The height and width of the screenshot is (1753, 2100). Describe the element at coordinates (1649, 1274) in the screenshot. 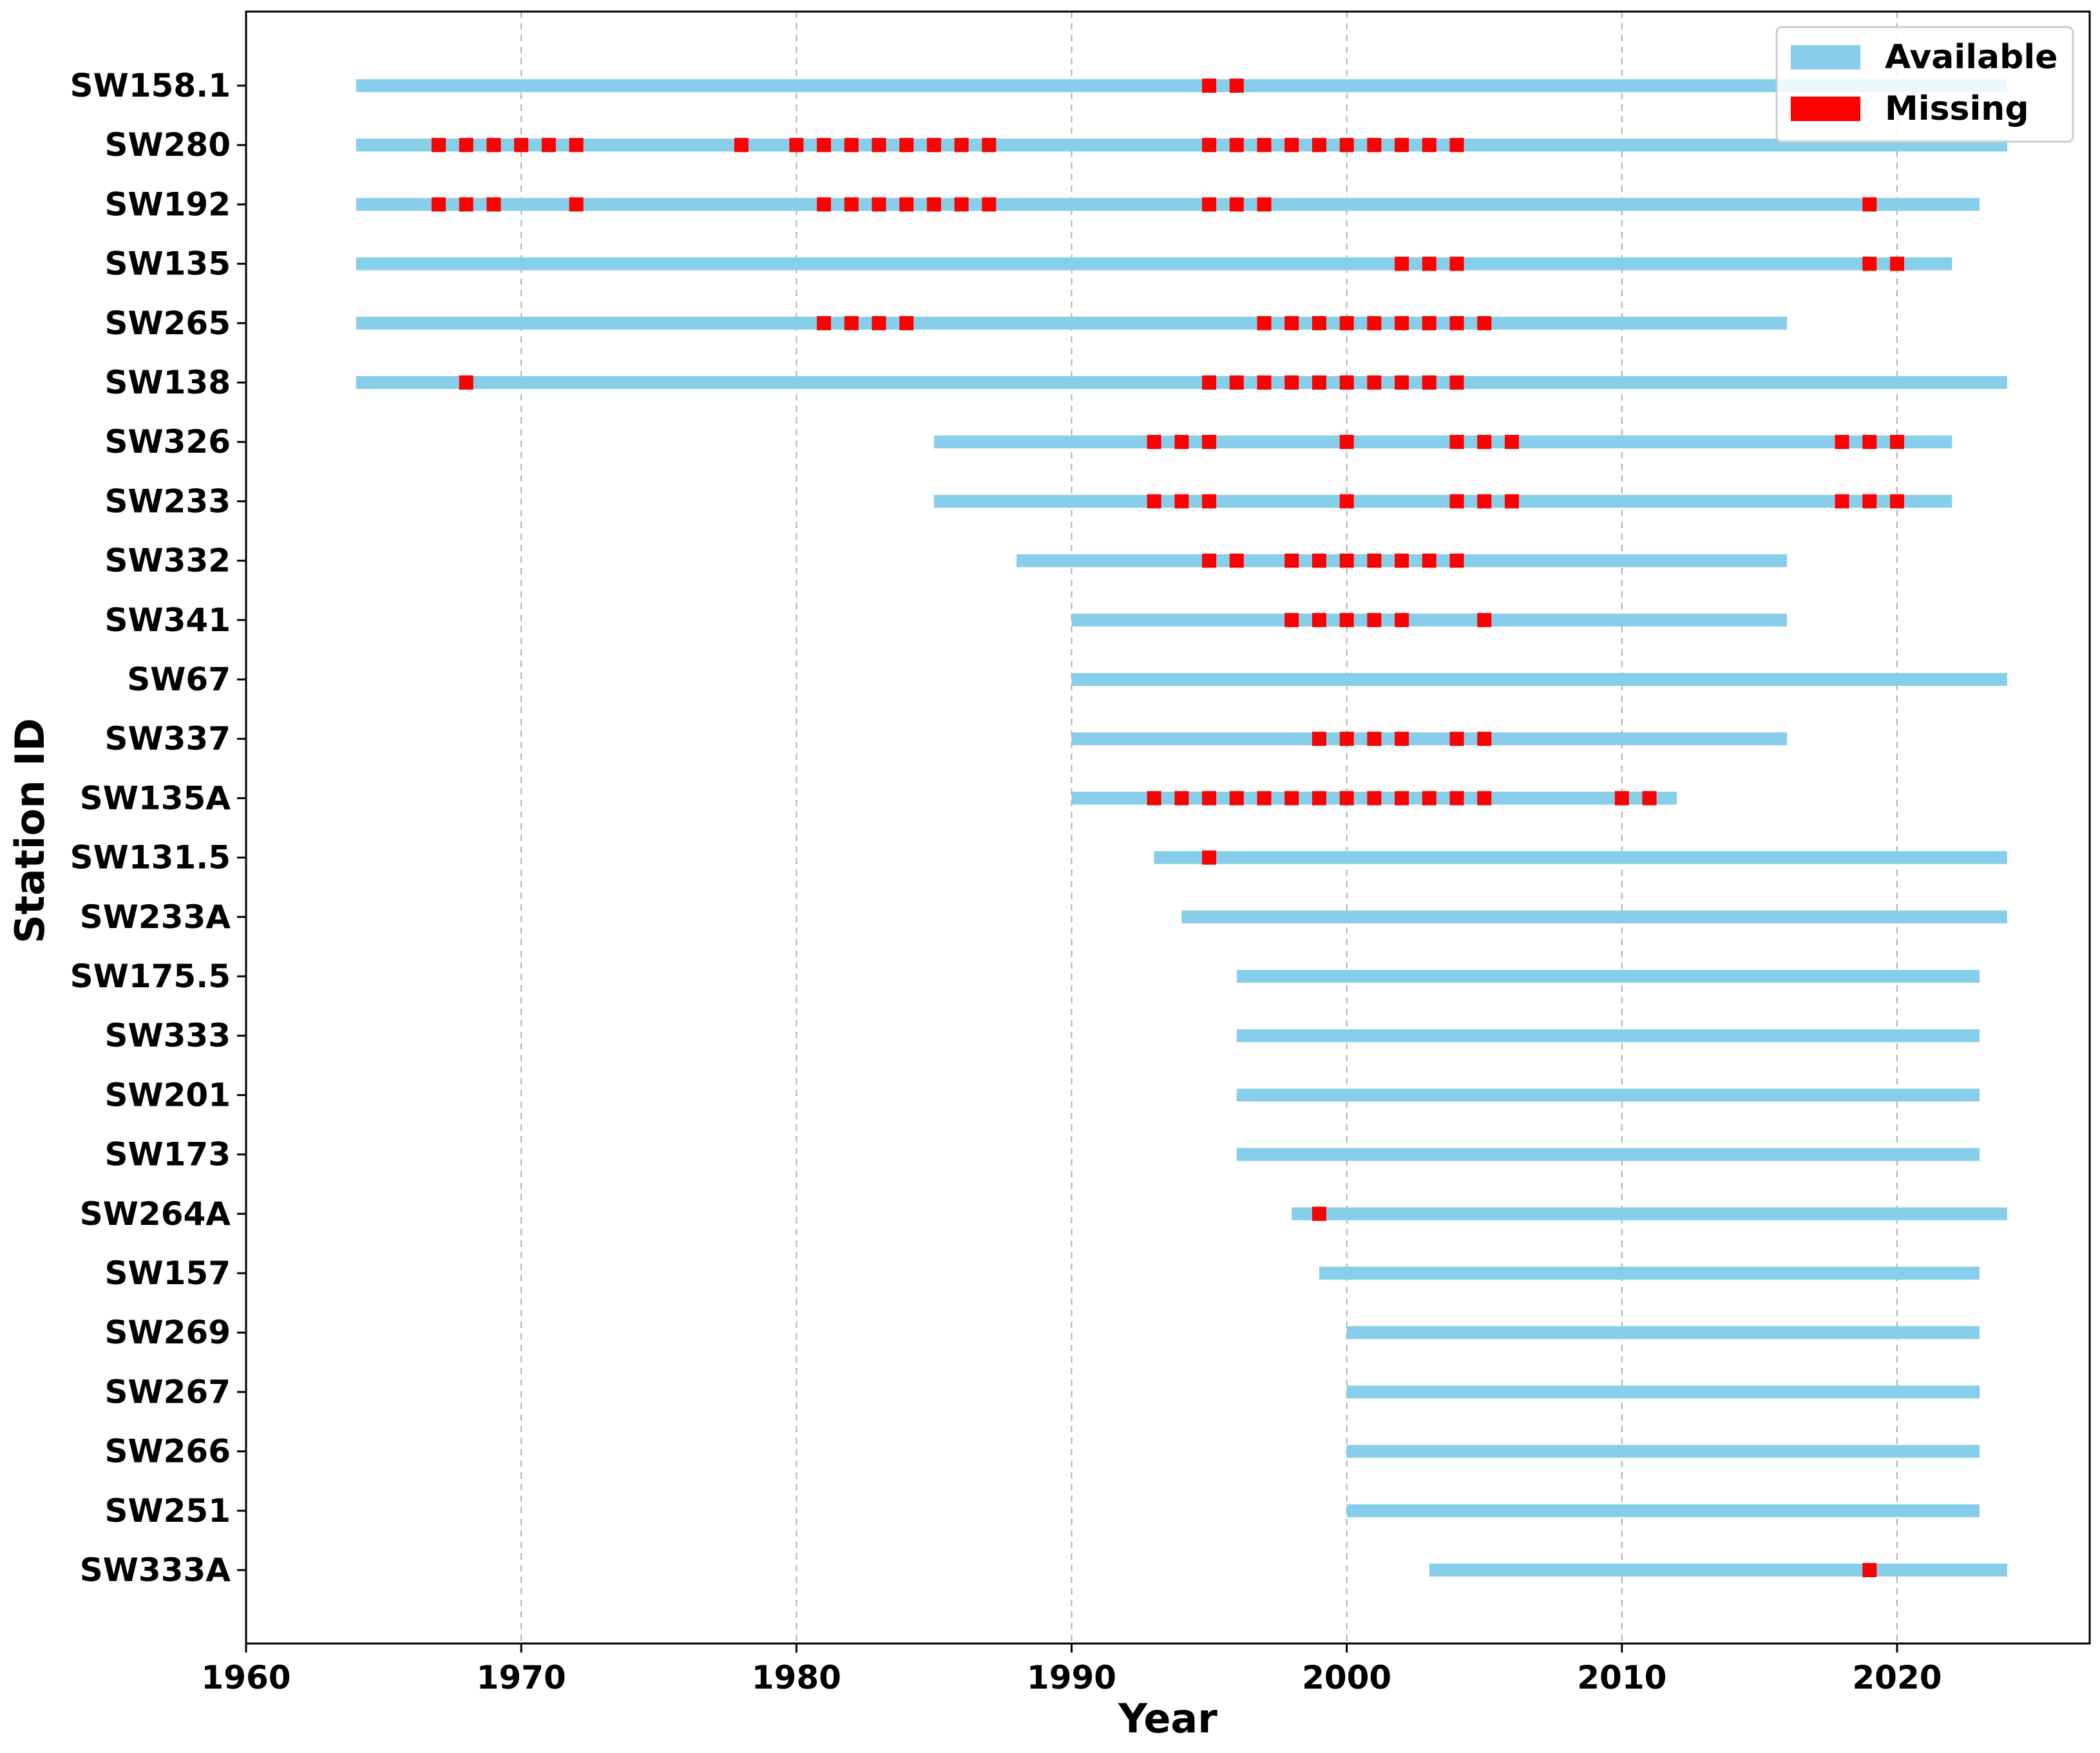

I see `available-bar-sw157` at that location.